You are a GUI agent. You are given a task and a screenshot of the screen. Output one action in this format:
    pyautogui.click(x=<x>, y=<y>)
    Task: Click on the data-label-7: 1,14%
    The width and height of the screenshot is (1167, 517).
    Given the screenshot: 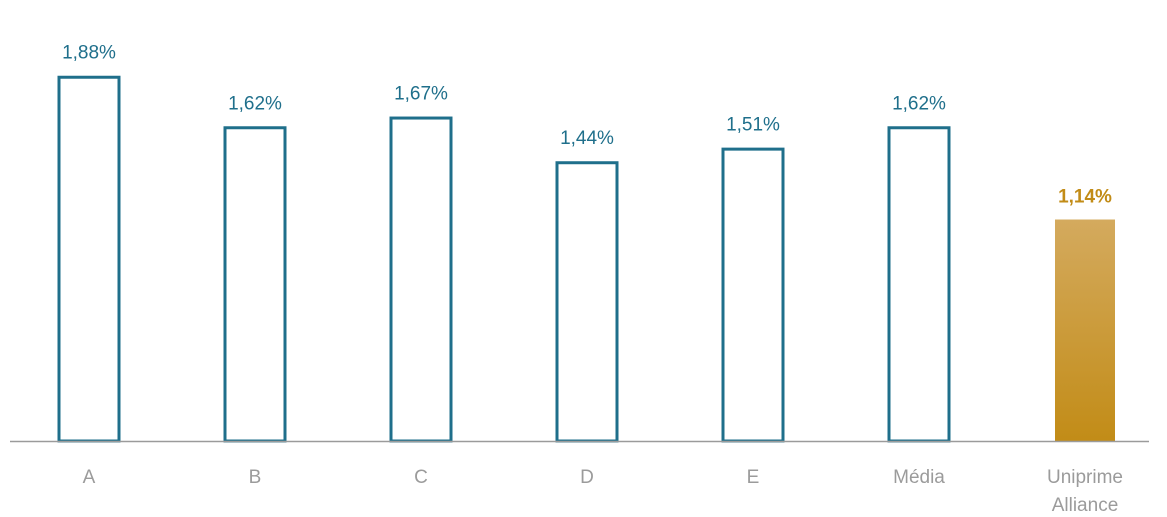 What is the action you would take?
    pyautogui.click(x=1085, y=197)
    